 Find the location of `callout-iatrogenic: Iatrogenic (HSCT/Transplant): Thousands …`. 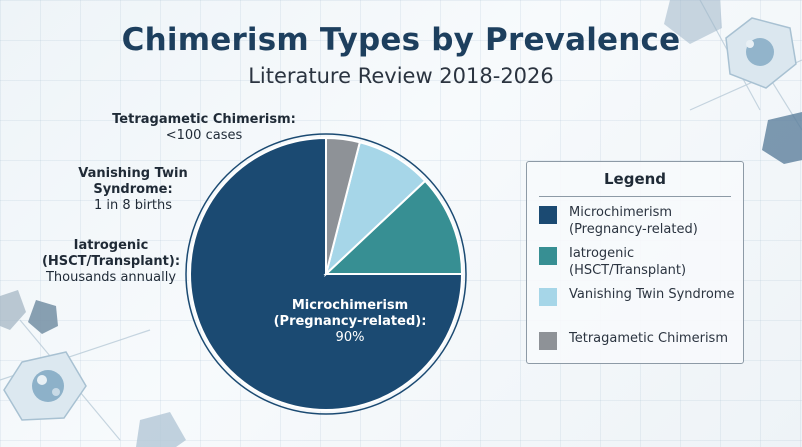

callout-iatrogenic: Iatrogenic (HSCT/Transplant): Thousands … is located at coordinates (111, 262).